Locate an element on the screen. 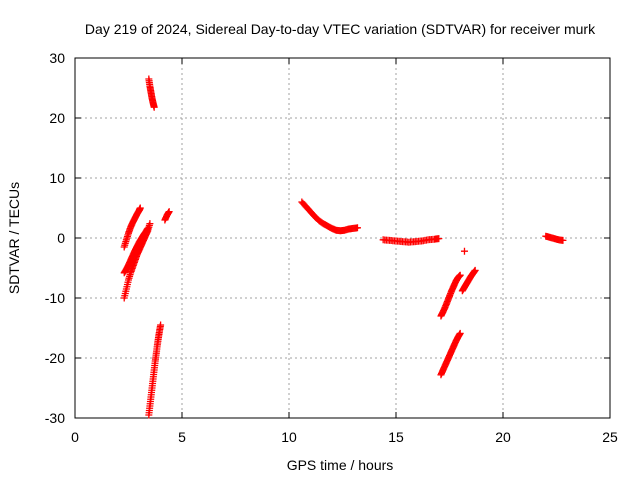 The height and width of the screenshot is (480, 640). y-tick-label: -30 is located at coordinates (55, 418).